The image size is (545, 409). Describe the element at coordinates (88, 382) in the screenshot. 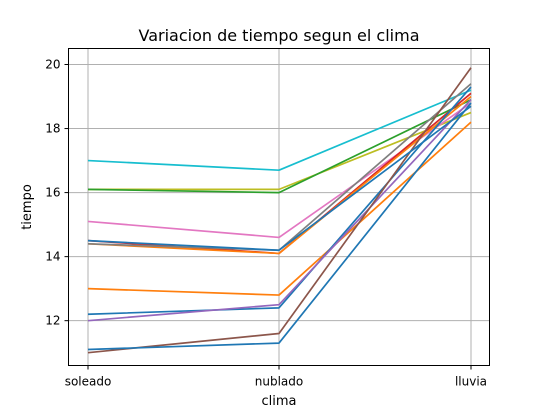

I see `x-tick-label: soleado` at that location.